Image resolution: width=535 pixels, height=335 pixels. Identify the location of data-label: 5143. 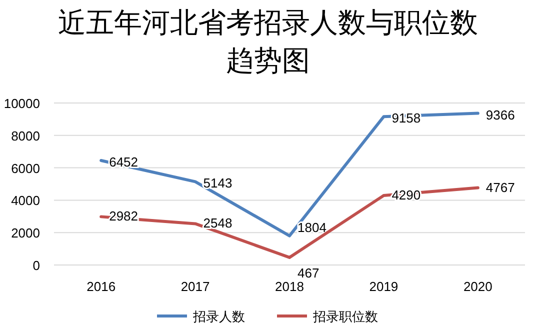
(217, 183).